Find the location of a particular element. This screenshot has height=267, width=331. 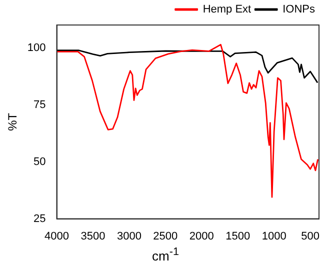

x-tick-label: 3000 is located at coordinates (129, 236).